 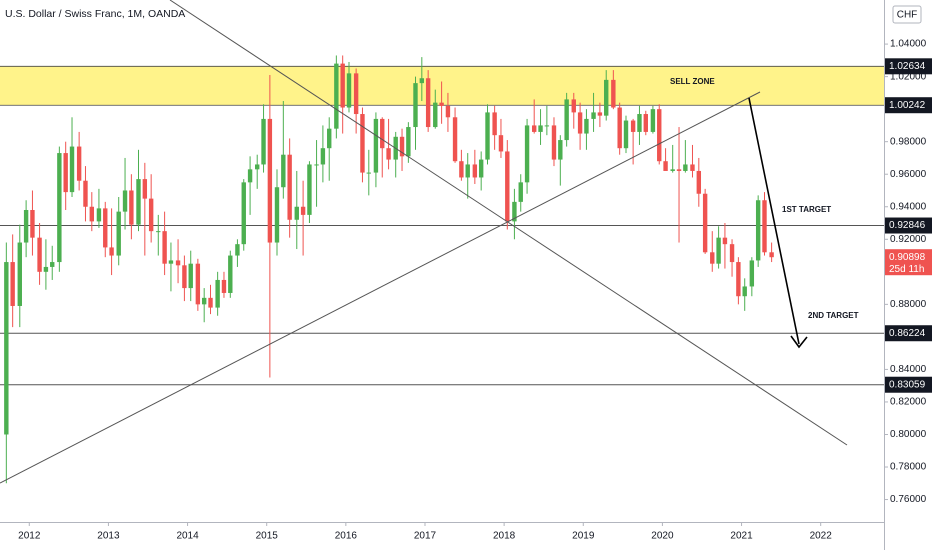 I want to click on y-tick-label: 0.98000, so click(x=908, y=141).